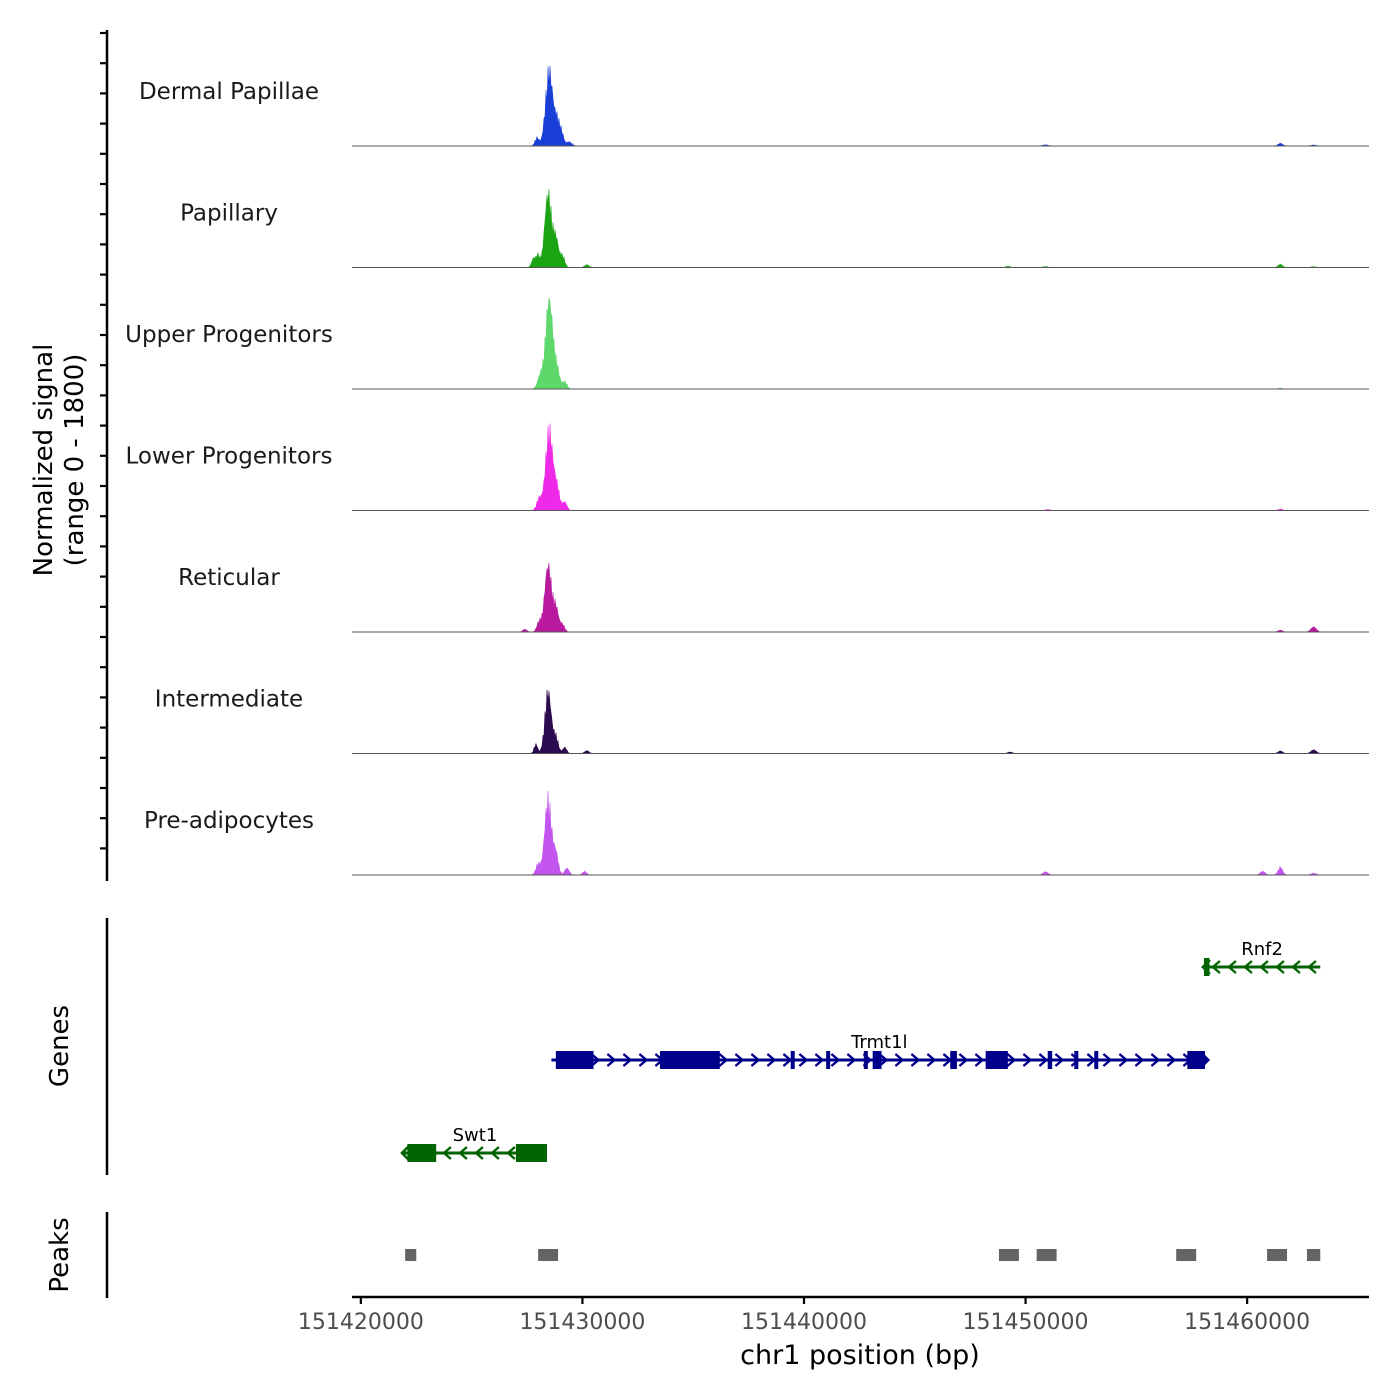 The image size is (1400, 1400). What do you see at coordinates (863, 1255) in the screenshot?
I see `peak-regions` at bounding box center [863, 1255].